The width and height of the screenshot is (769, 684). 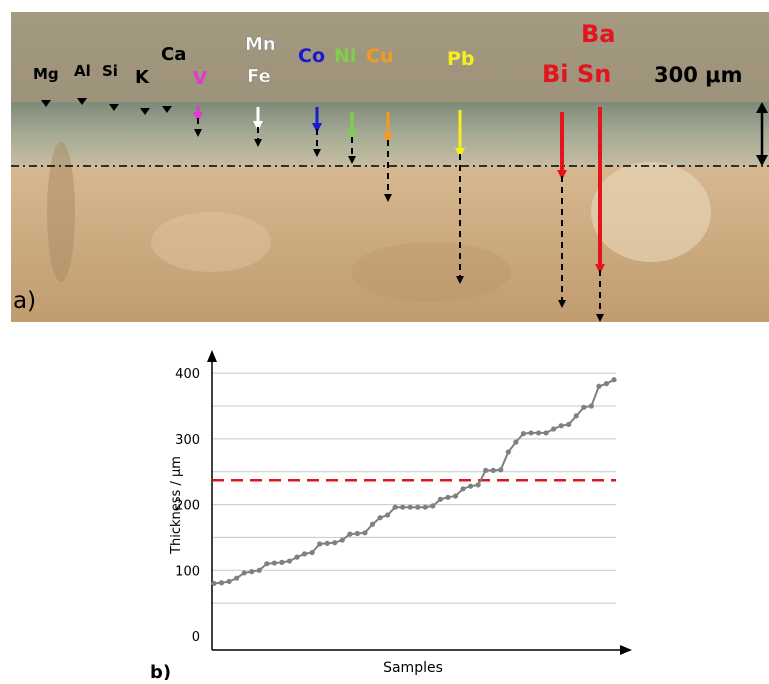 What do you see at coordinates (260, 44) in the screenshot?
I see `element-label-mn: Mn` at bounding box center [260, 44].